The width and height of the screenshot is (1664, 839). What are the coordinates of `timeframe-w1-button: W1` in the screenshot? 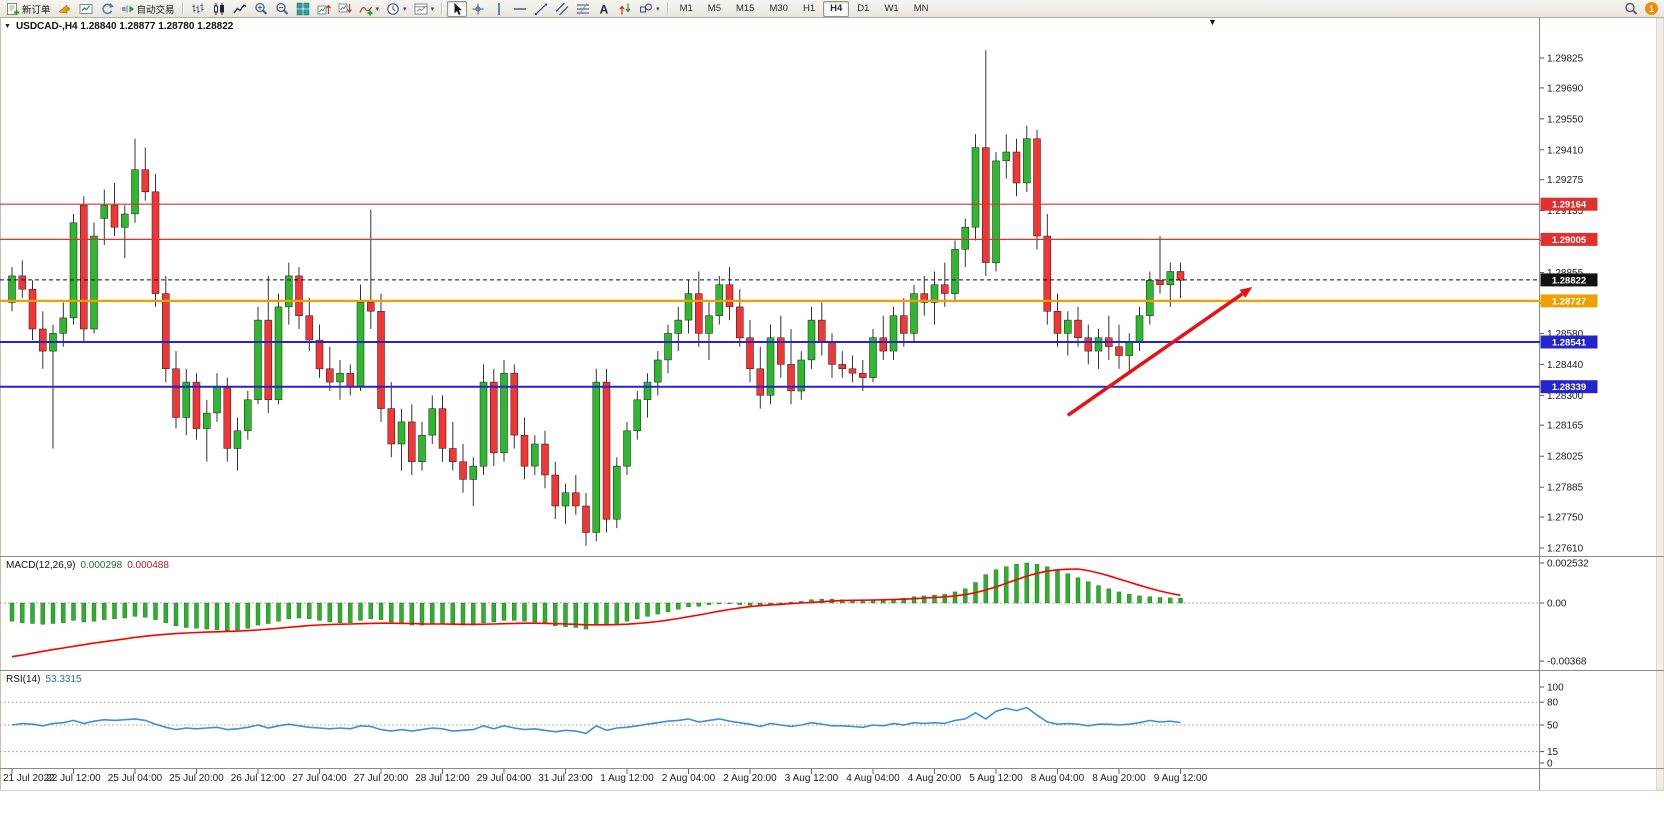 It's located at (891, 8).